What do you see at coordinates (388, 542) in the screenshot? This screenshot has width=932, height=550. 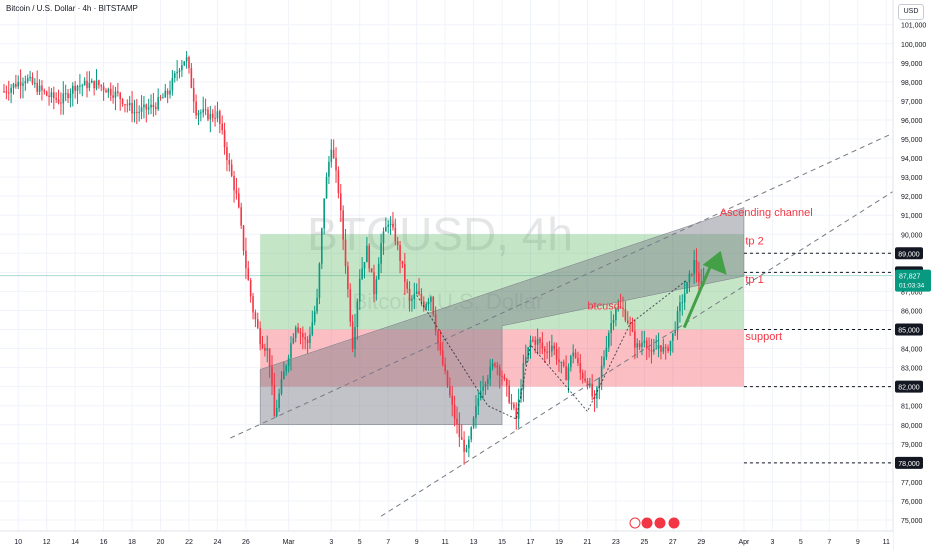 I see `time-tick-label: 7` at bounding box center [388, 542].